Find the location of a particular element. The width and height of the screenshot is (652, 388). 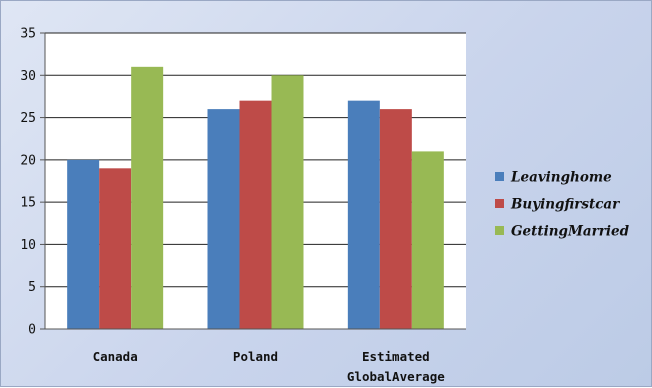

y-tick-label: 20 is located at coordinates (28, 160).